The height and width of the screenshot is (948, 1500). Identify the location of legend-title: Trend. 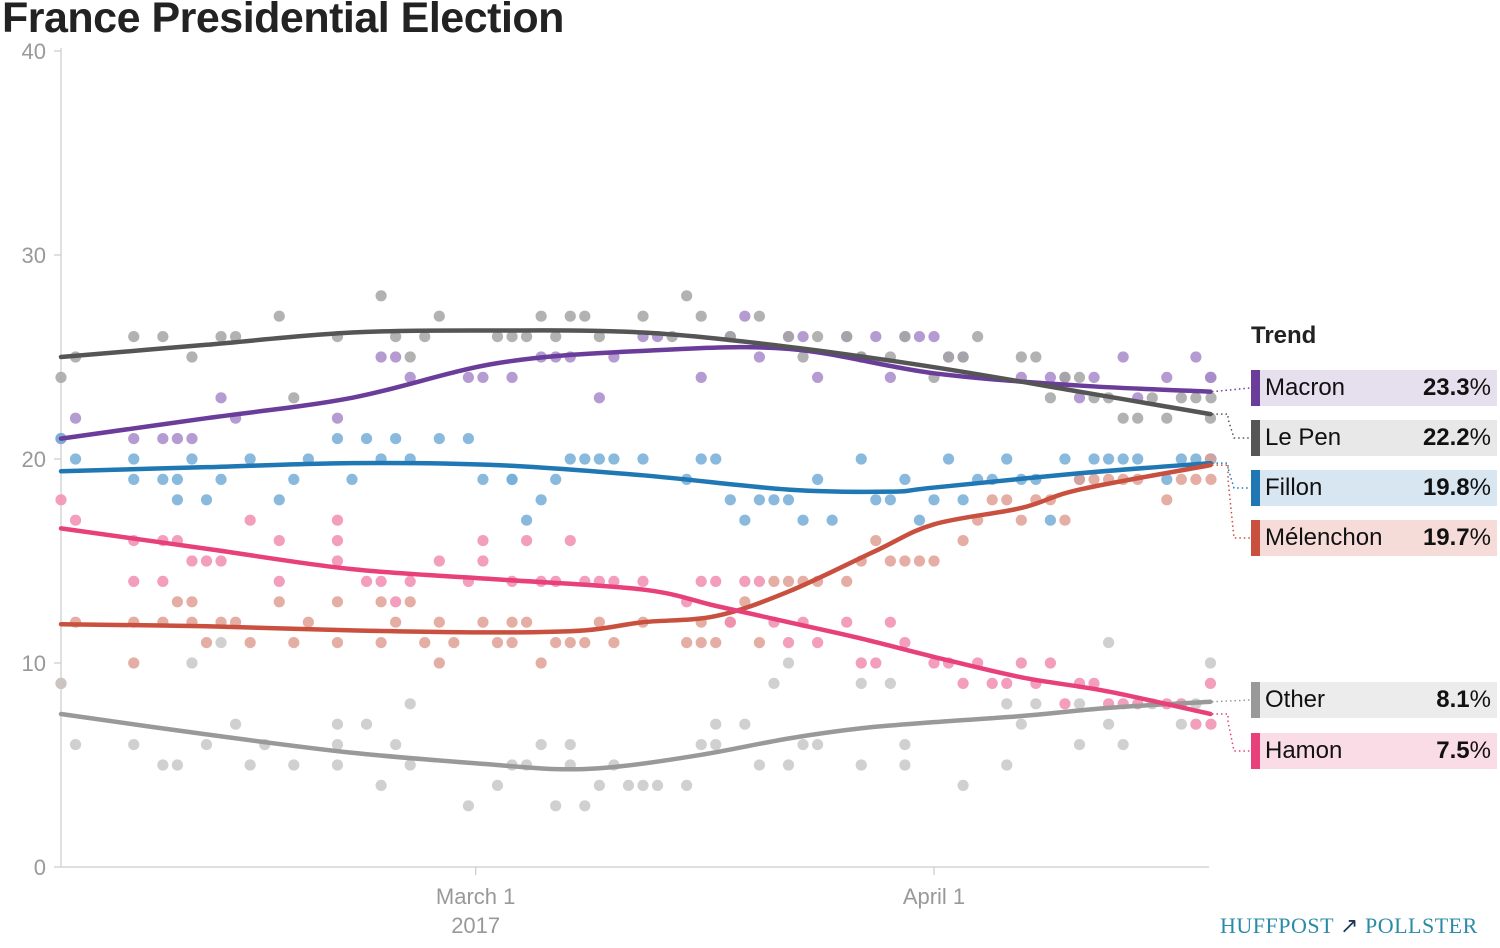
(1284, 335).